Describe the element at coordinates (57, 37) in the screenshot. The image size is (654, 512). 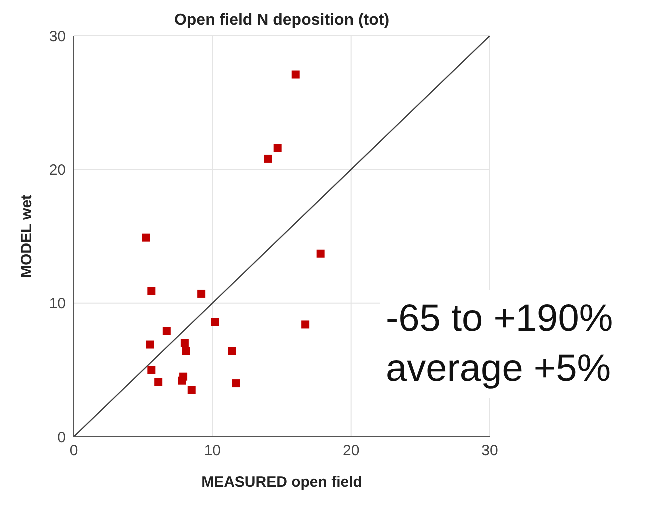
I see `y-tick-label: 30` at that location.